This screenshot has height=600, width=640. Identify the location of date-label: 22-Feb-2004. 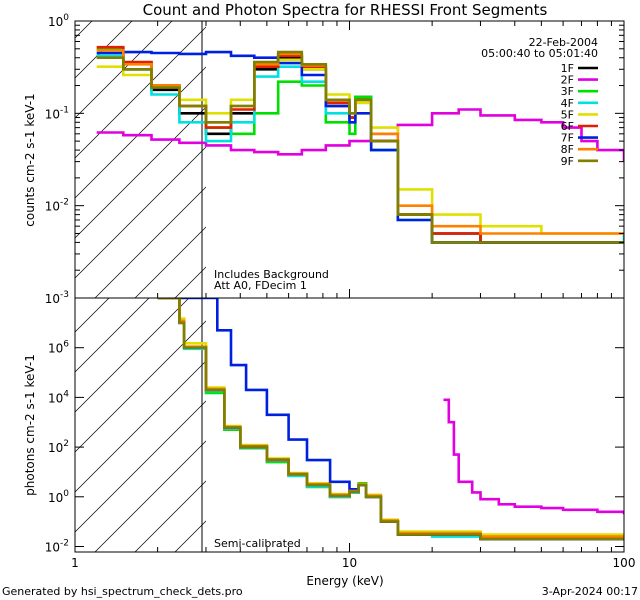
(563, 42).